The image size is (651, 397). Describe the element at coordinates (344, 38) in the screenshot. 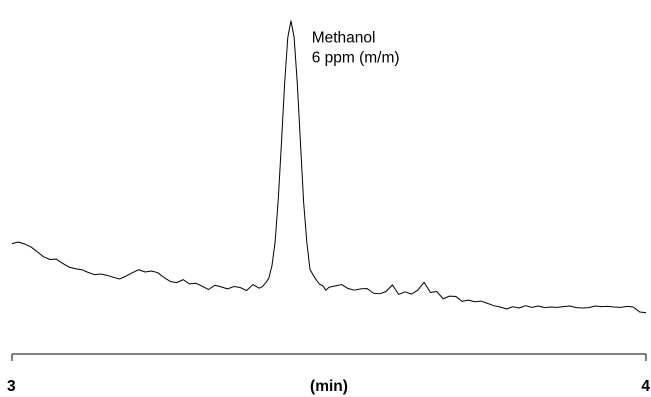

I see `peak-annotation-compound: Methanol` at that location.